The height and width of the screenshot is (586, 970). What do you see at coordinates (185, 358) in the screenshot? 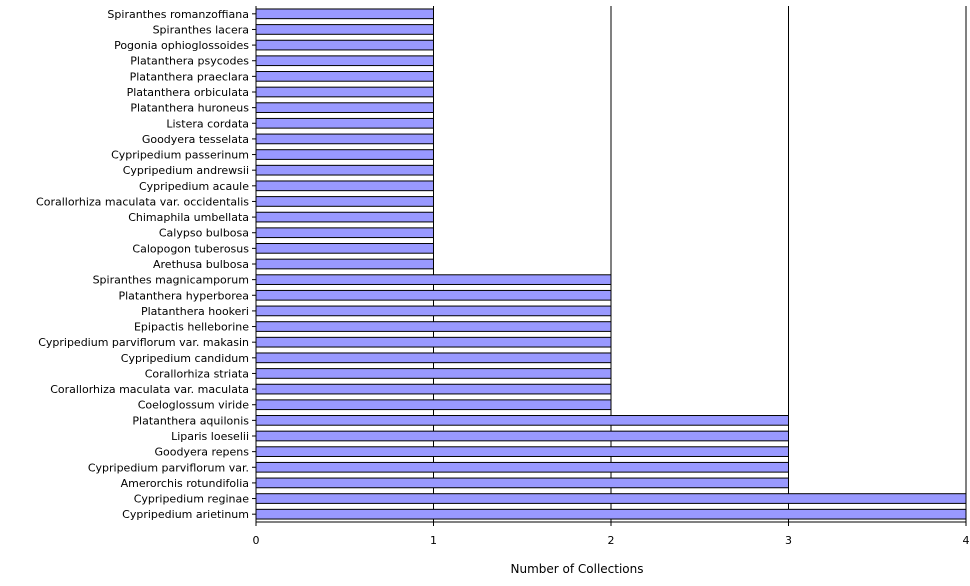
I see `category-label: Cypripedium candidum` at bounding box center [185, 358].